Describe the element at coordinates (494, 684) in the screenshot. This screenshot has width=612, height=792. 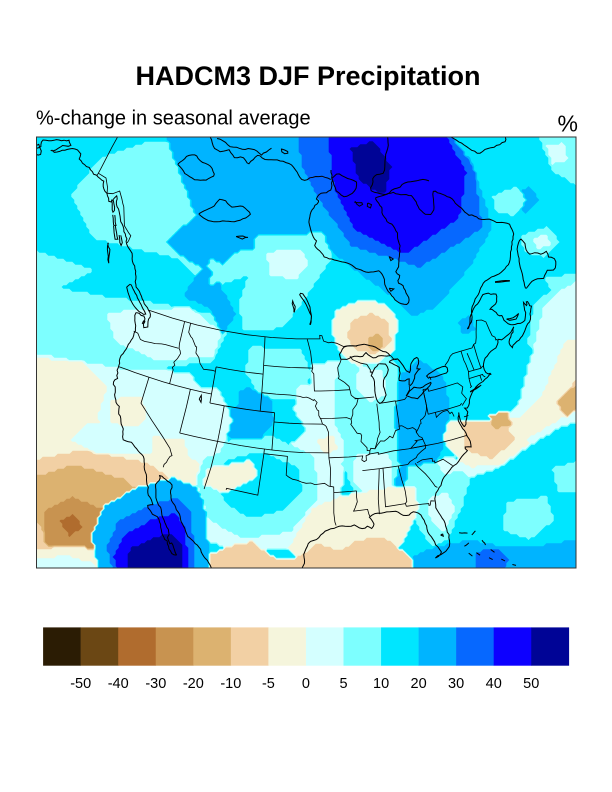
I see `svg-text: 40` at that location.